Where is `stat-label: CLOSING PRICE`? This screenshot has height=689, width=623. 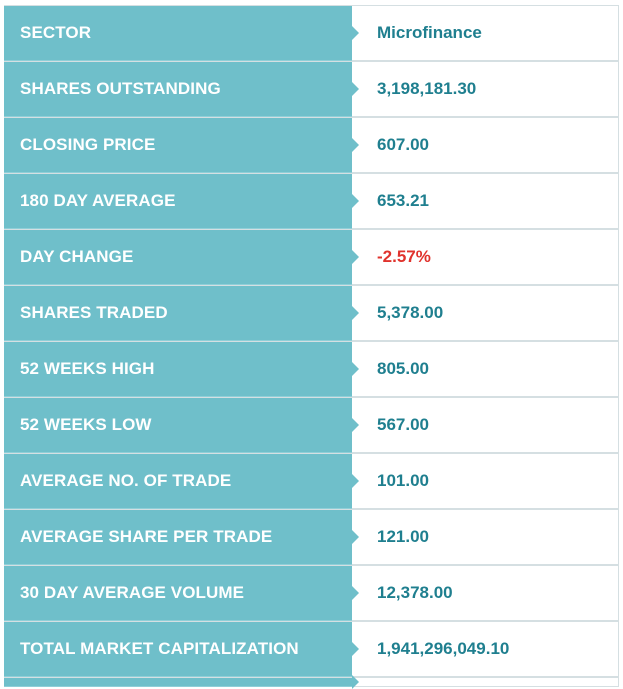
stat-label: CLOSING PRICE is located at coordinates (181, 145).